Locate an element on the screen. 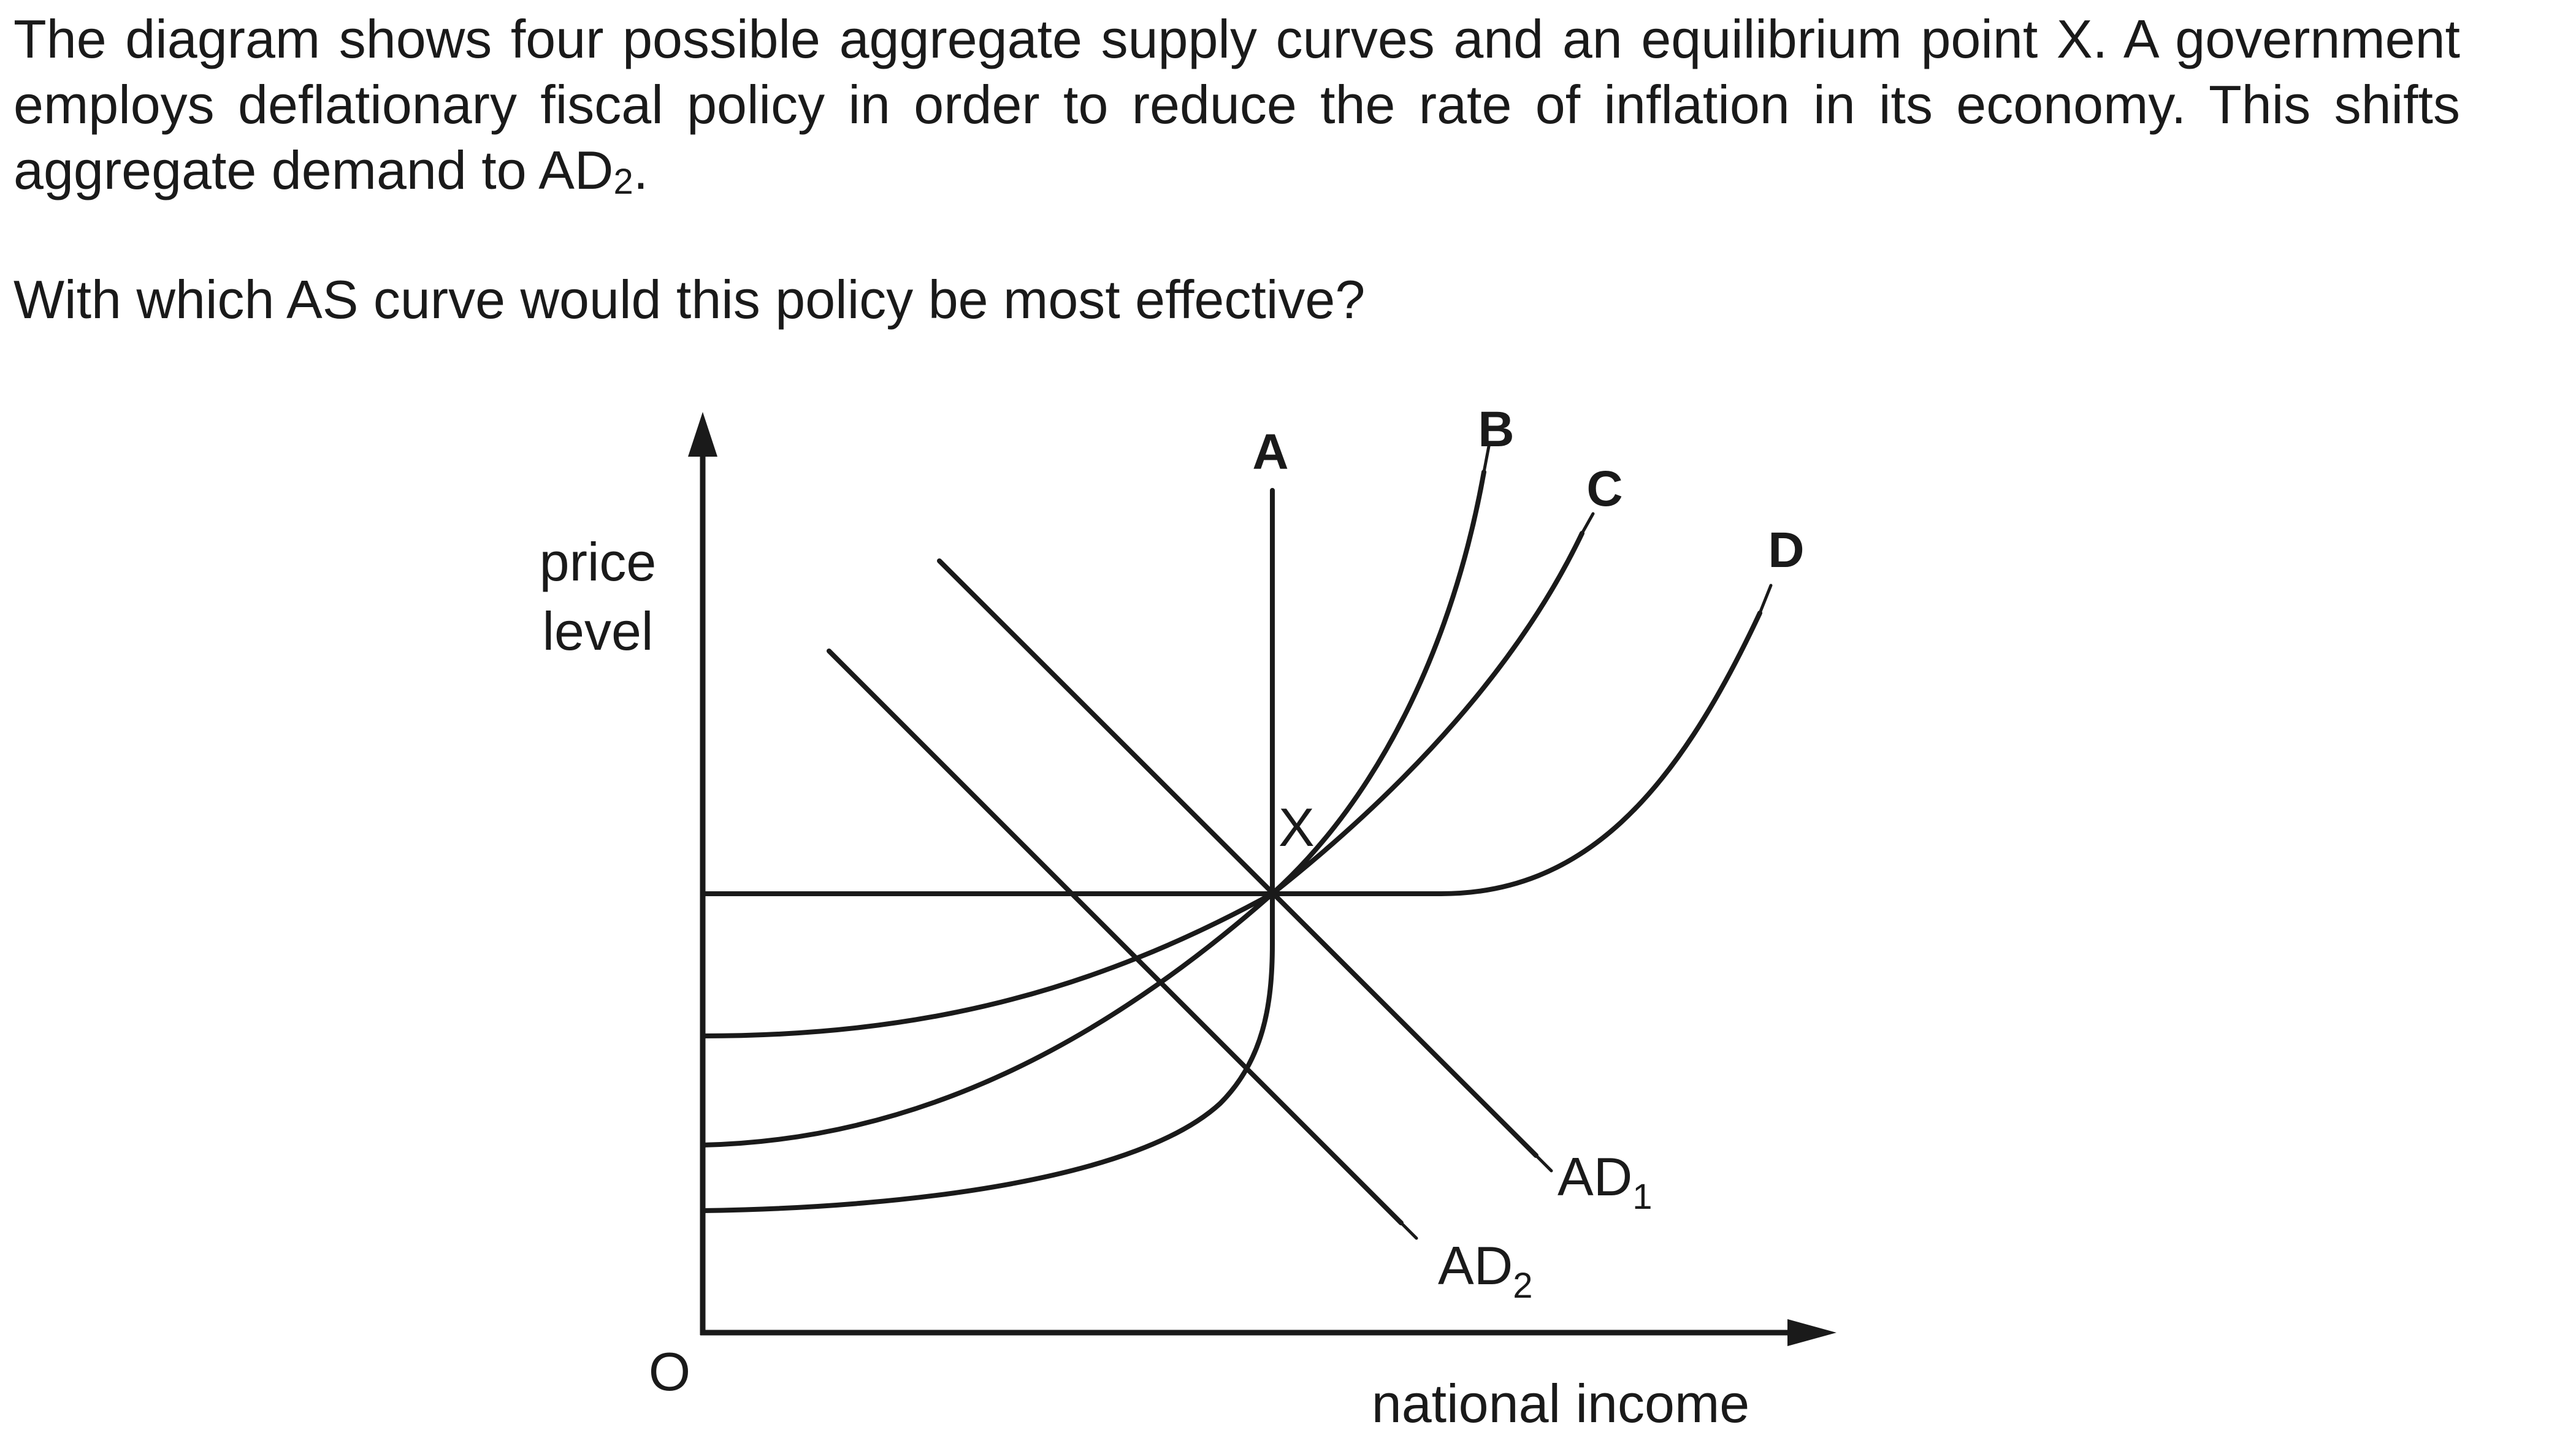 The image size is (2576, 1435). as-curve-b-label: B is located at coordinates (1496, 429).